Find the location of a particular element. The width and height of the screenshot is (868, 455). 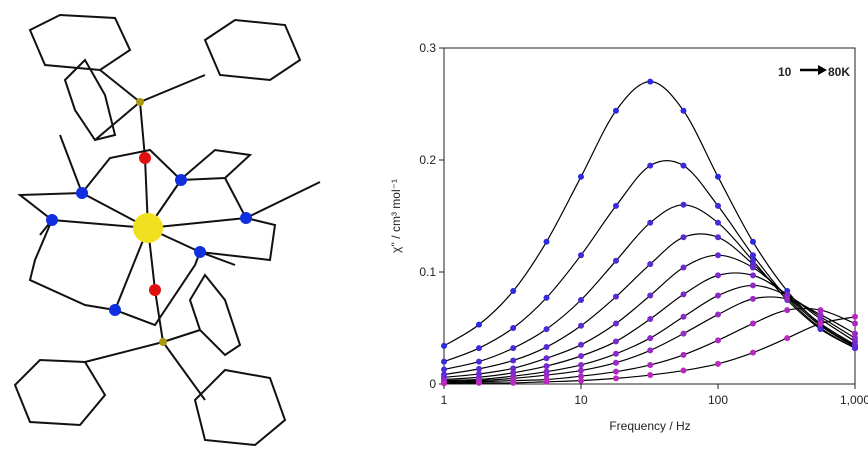

x-tick-label: 100 is located at coordinates (718, 400).